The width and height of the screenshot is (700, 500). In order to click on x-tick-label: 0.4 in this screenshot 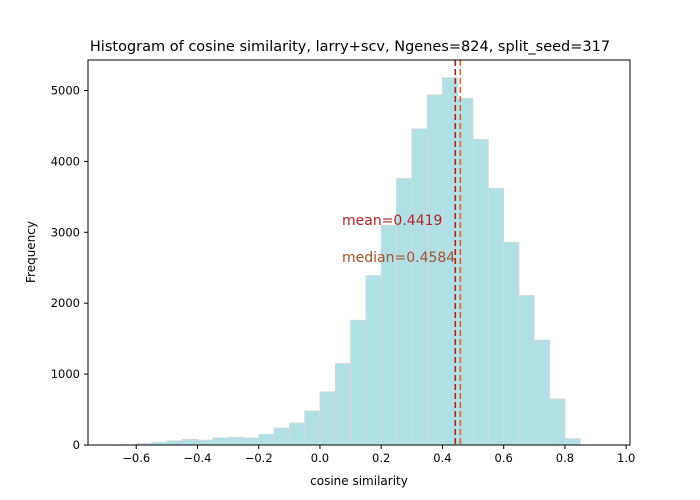, I will do `click(442, 458)`.